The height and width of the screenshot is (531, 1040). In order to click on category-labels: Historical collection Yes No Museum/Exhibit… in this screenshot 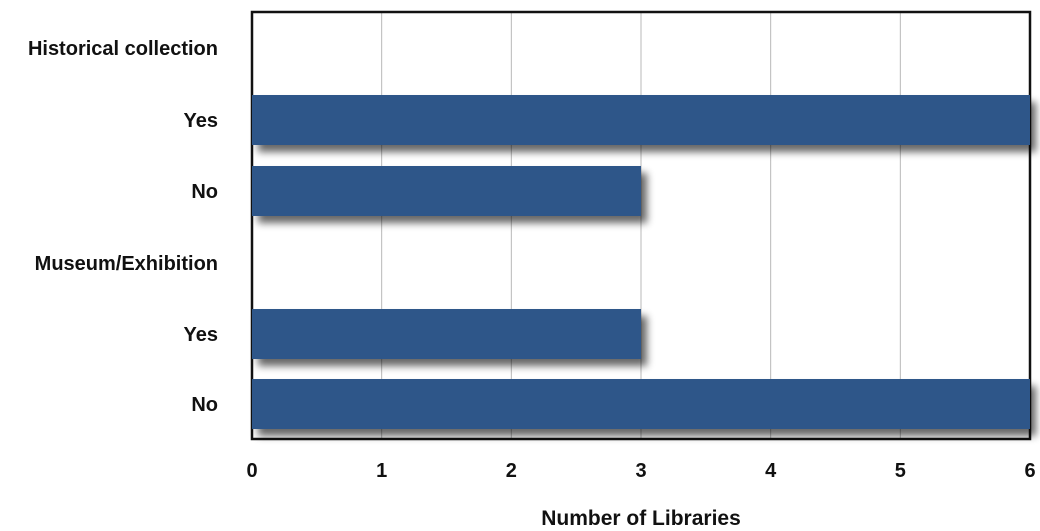, I will do `click(123, 227)`.